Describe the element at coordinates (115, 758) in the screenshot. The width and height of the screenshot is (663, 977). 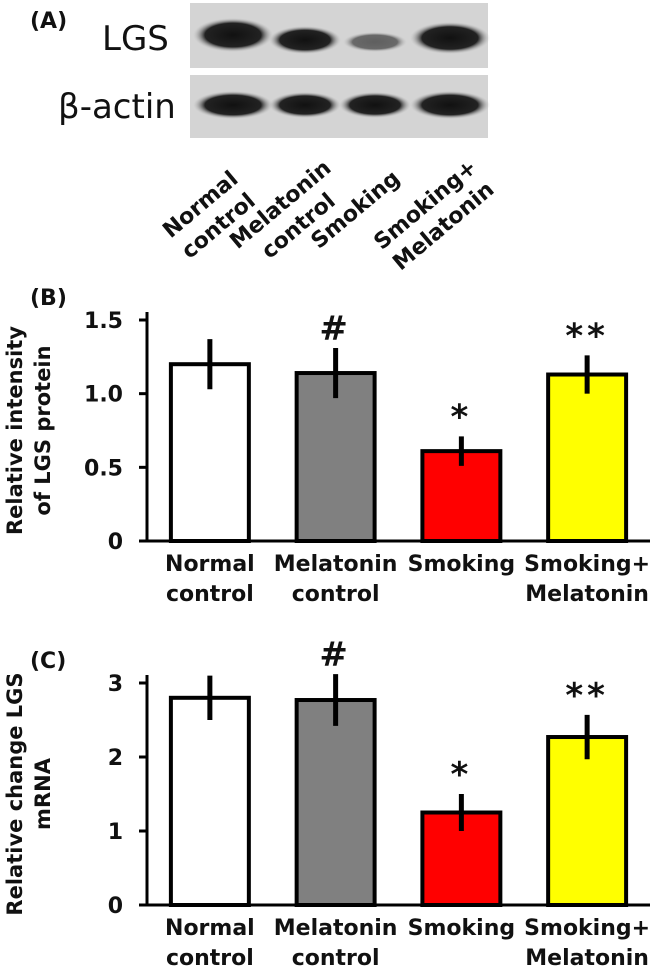
I see `y-tick-label: 2` at that location.